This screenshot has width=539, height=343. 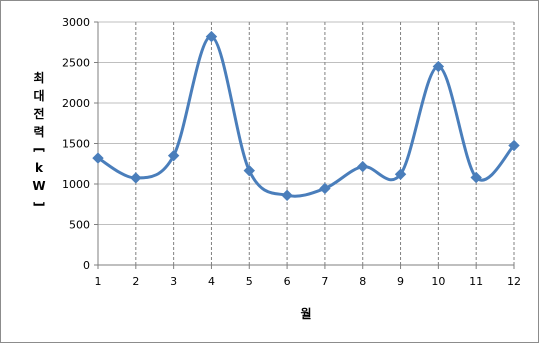 What do you see at coordinates (38, 77) in the screenshot?
I see `y-axis-label-char: 최` at bounding box center [38, 77].